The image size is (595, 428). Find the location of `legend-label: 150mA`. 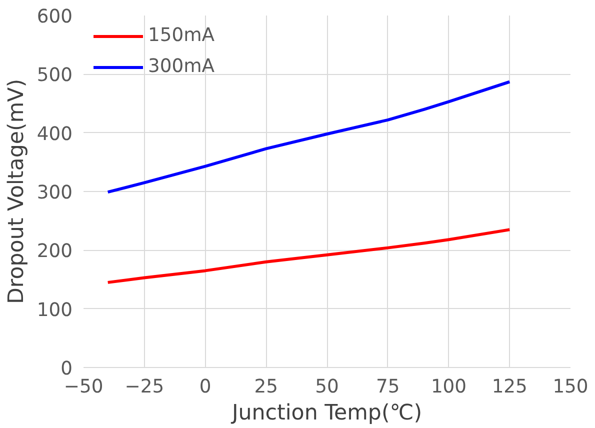

legend-label: 150mA is located at coordinates (181, 35).